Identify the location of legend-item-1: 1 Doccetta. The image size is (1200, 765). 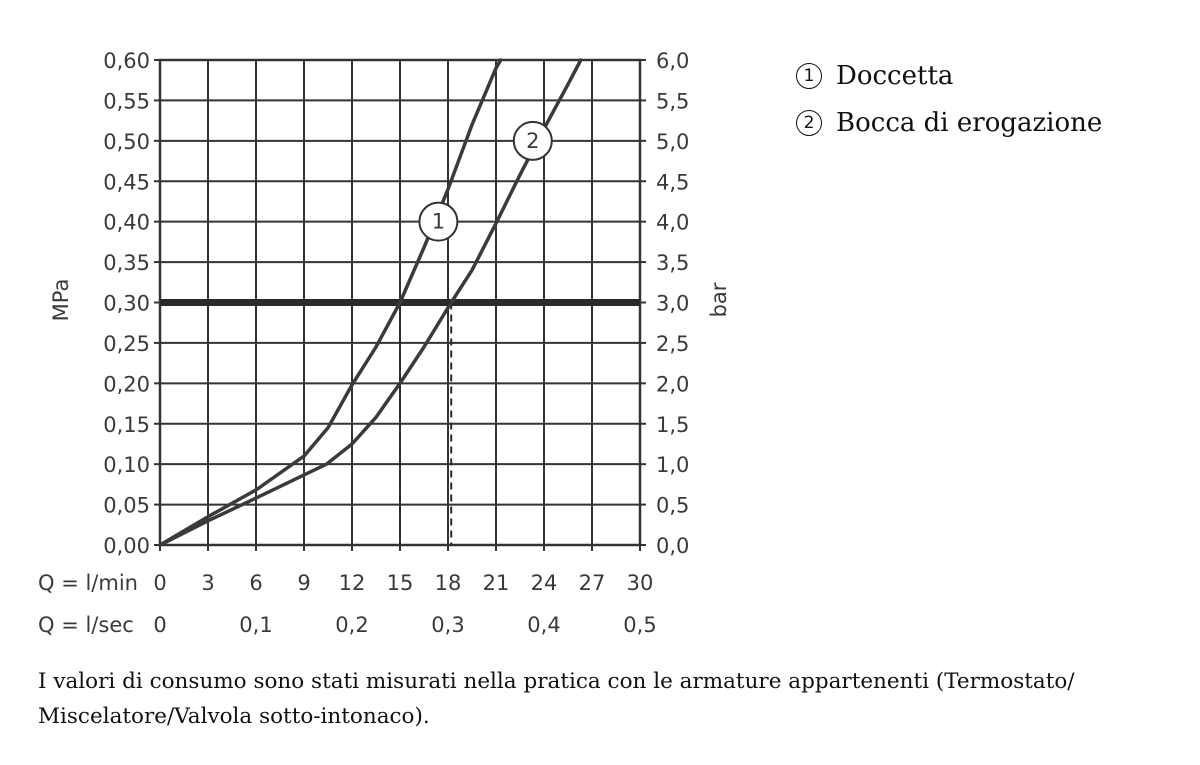
(949, 75).